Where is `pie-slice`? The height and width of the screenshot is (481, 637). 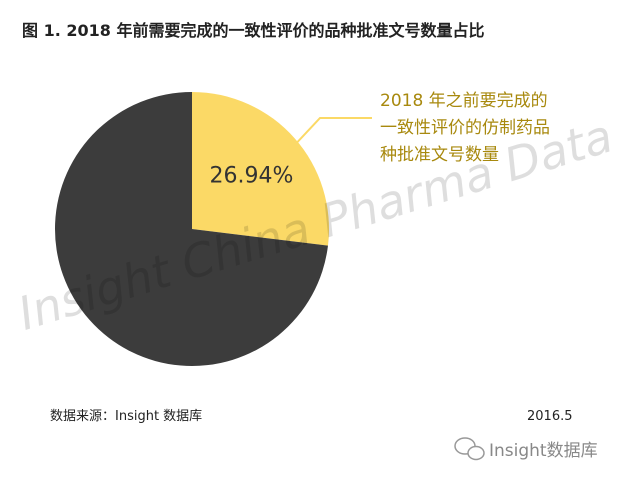 pie-slice is located at coordinates (260, 169).